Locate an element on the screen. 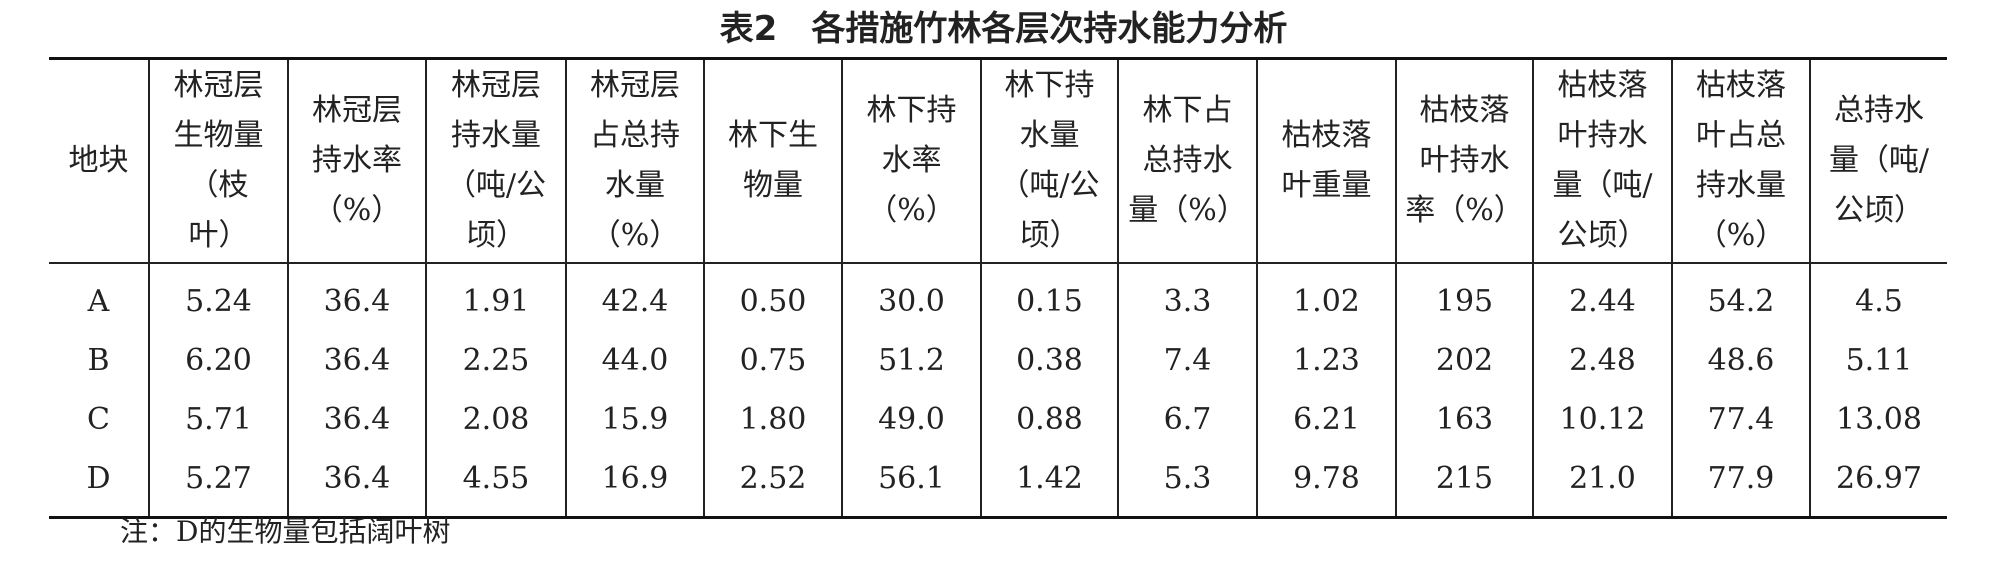 This screenshot has width=2007, height=569. table-cell: 0.88 is located at coordinates (1049, 419).